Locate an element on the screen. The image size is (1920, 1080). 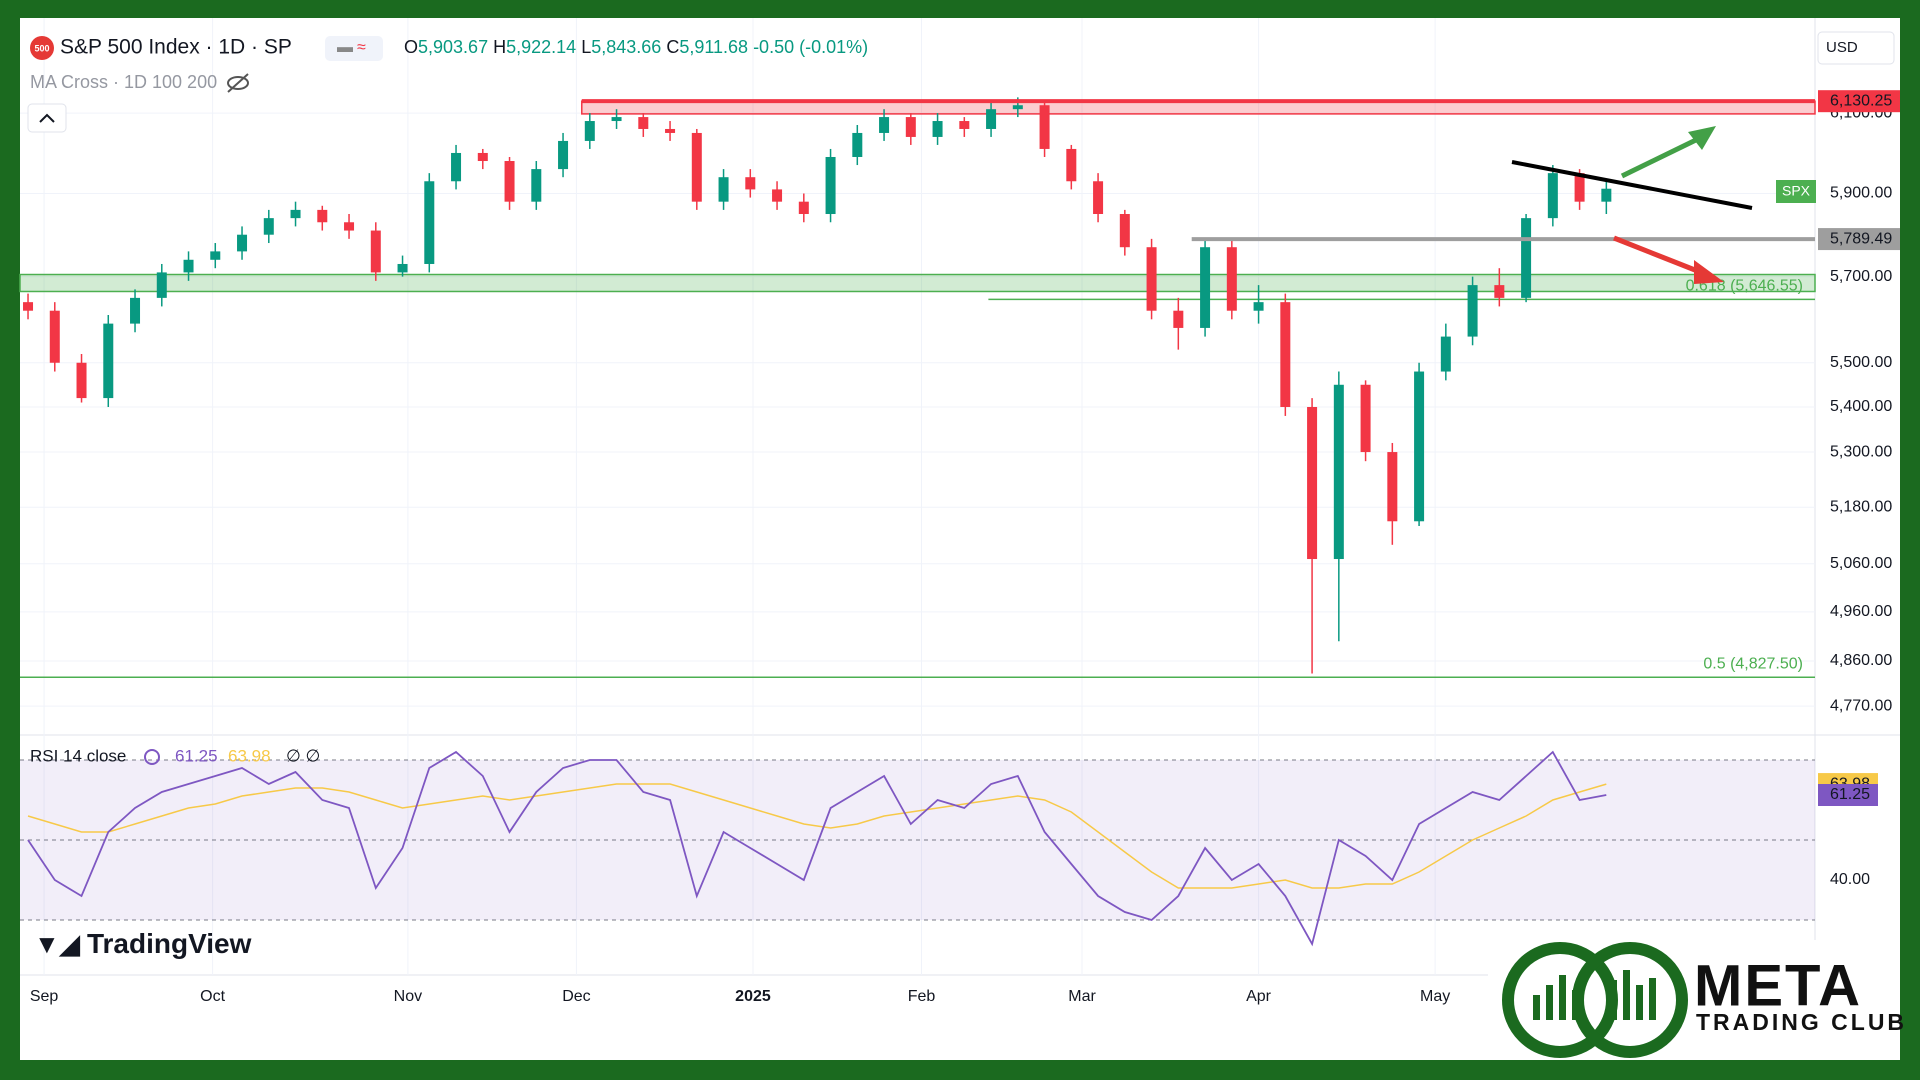
rsi-title: RSI 14 close is located at coordinates (78, 755).